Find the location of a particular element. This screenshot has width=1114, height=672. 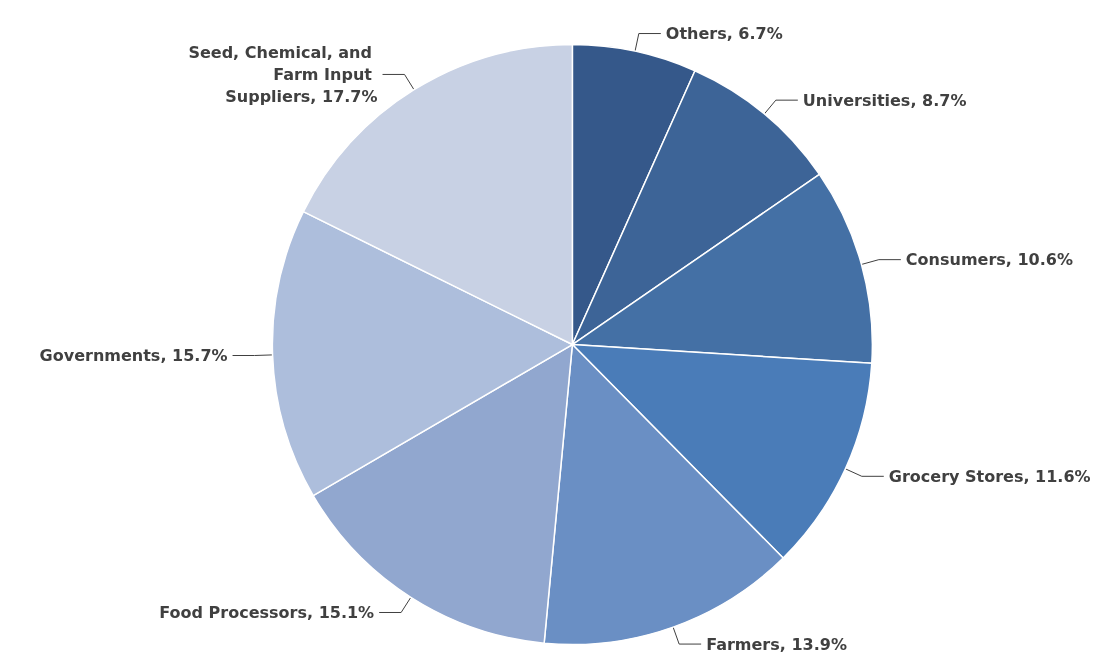

slice-label: Food Processors, 15.1% is located at coordinates (267, 612).